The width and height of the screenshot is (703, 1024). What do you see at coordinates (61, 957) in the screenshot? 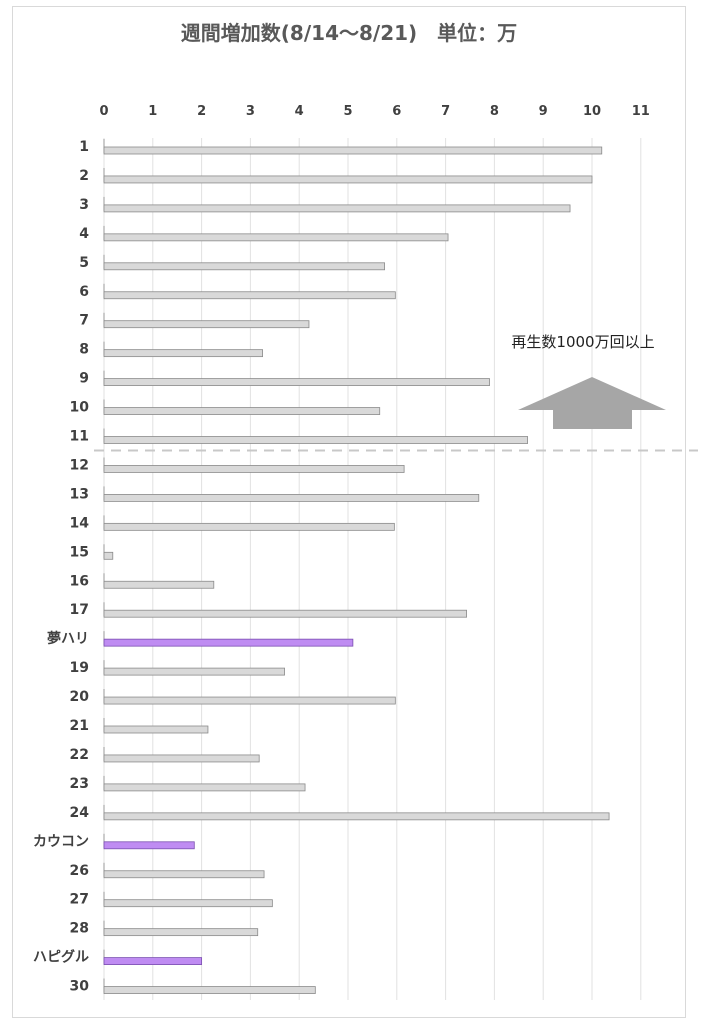
I see `category-label: ハピグル` at bounding box center [61, 957].